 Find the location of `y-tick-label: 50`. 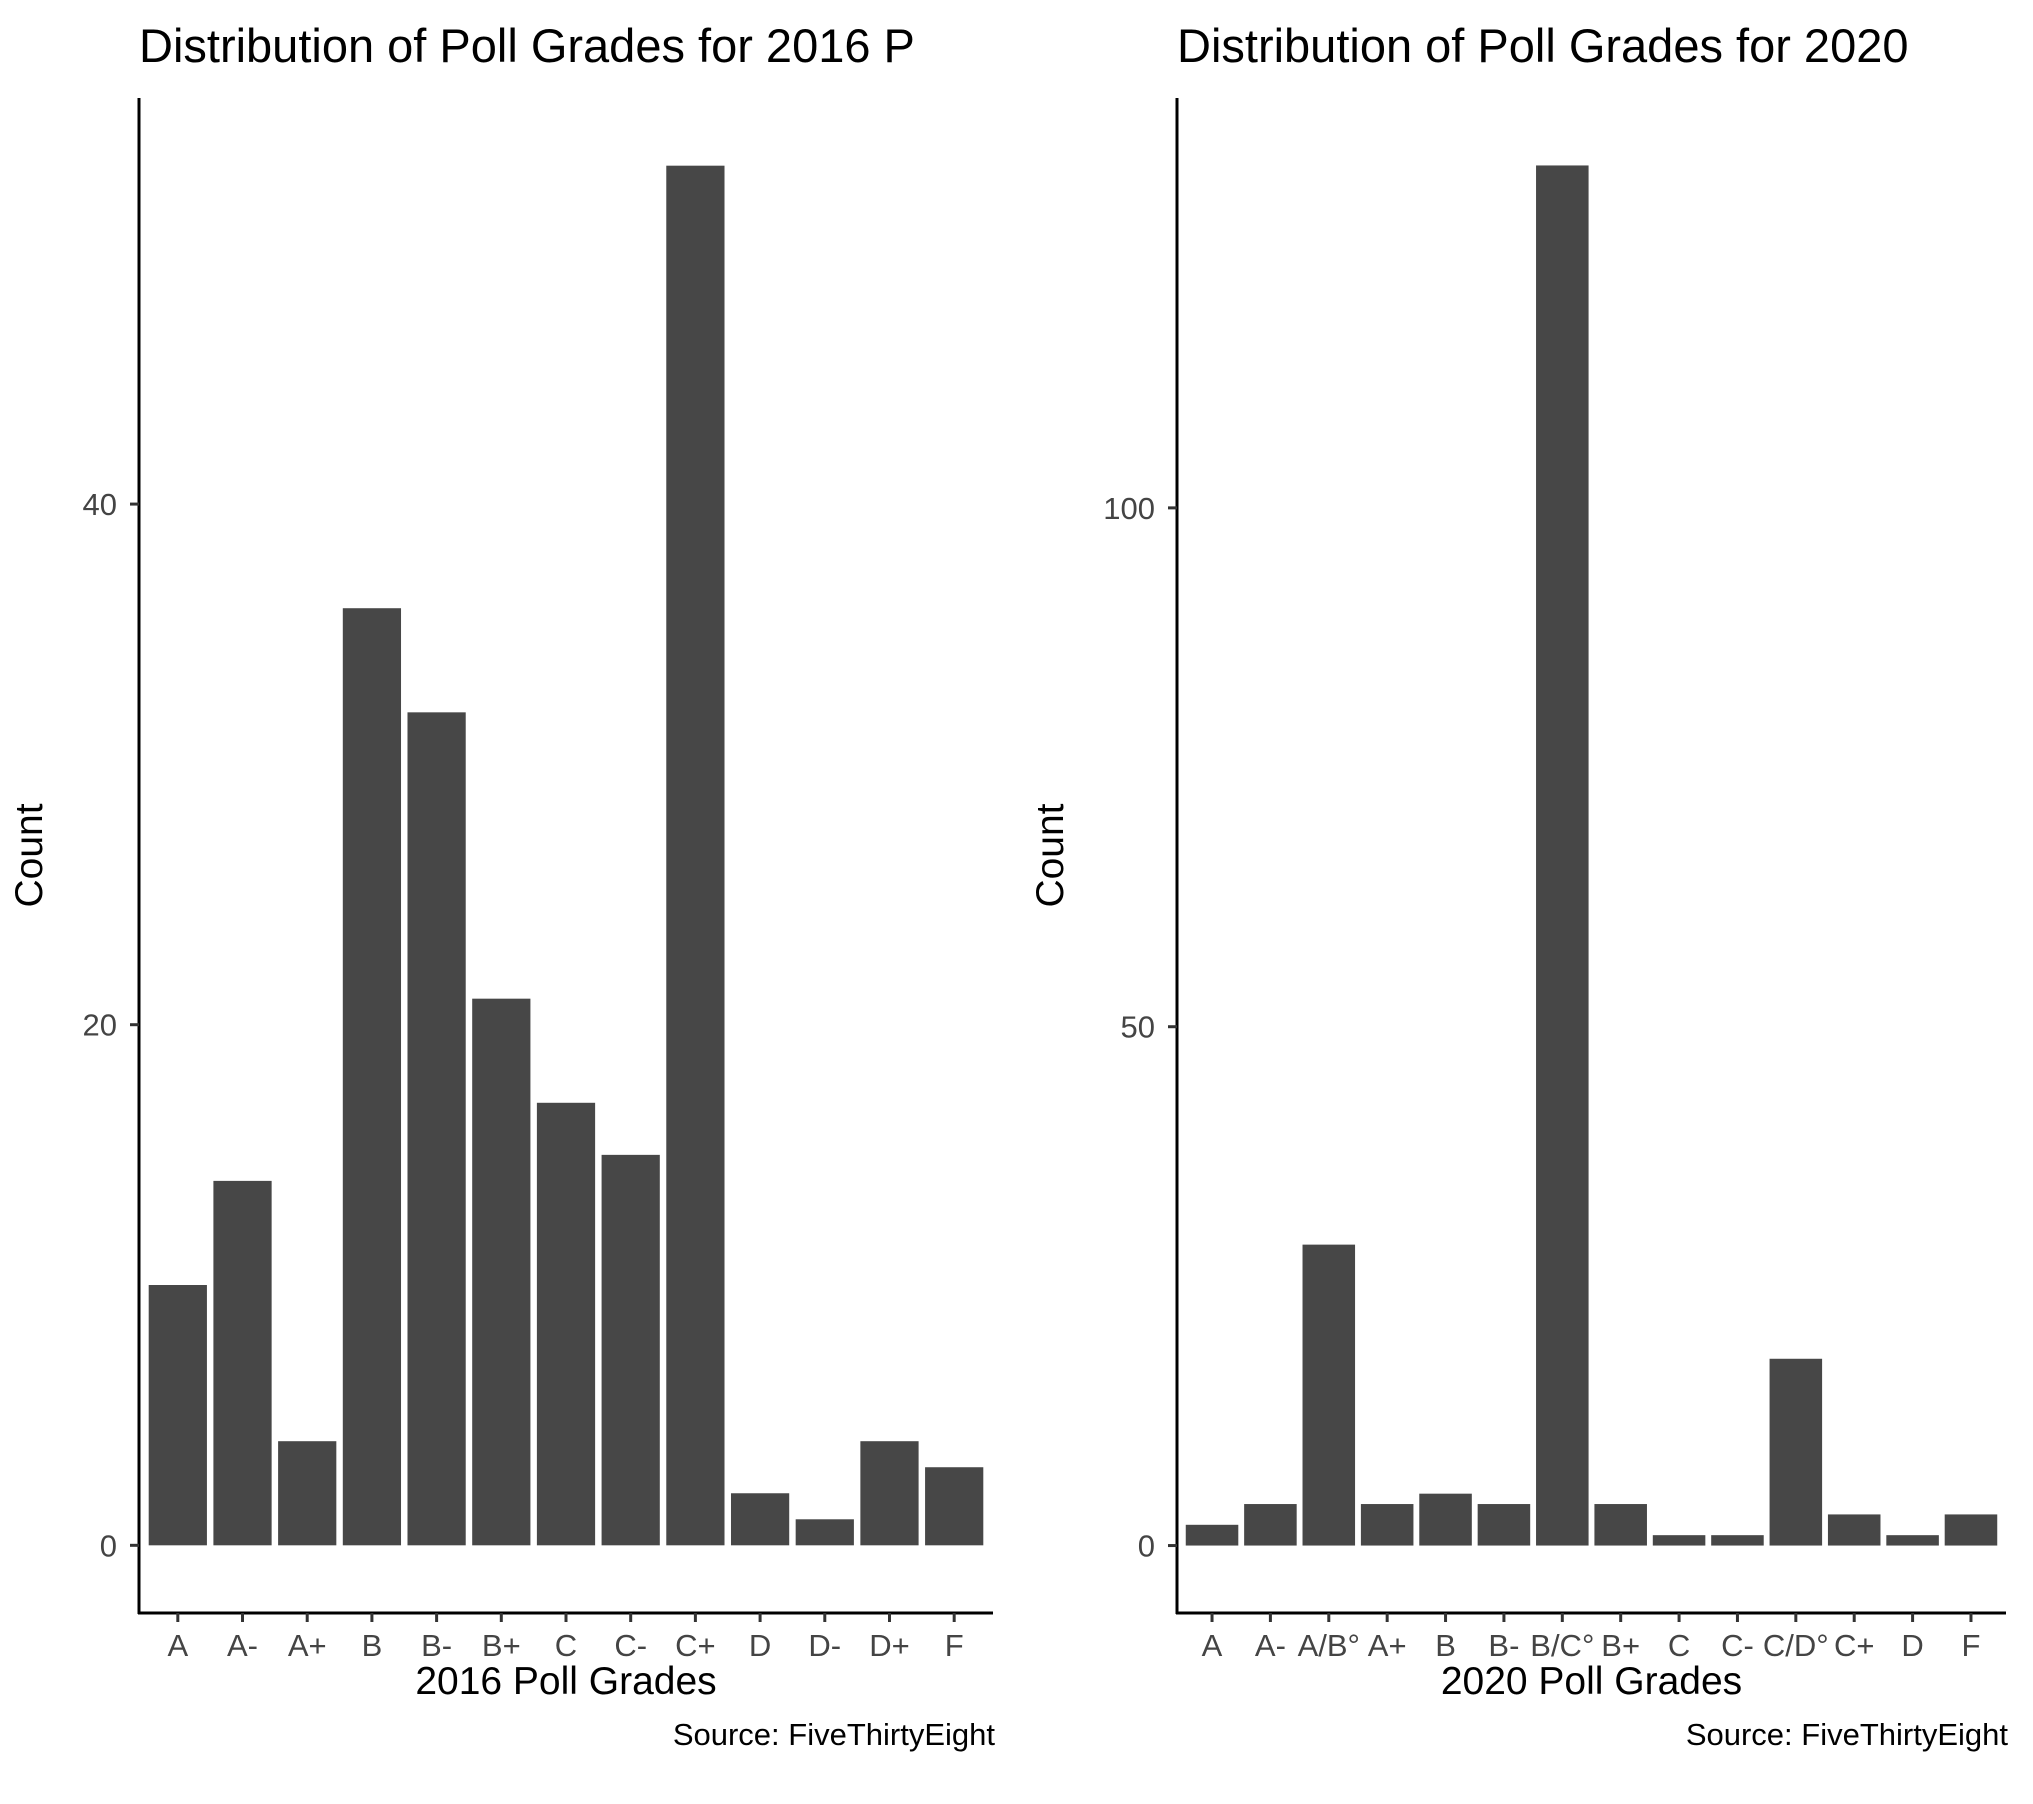

y-tick-label: 50 is located at coordinates (1138, 1027).